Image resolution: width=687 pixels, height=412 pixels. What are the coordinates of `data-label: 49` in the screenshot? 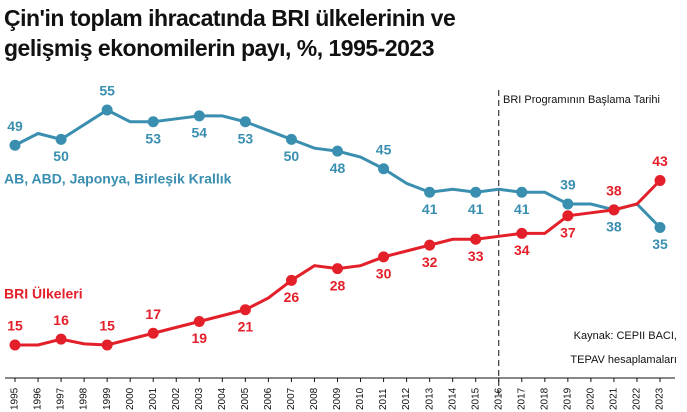 It's located at (15, 126).